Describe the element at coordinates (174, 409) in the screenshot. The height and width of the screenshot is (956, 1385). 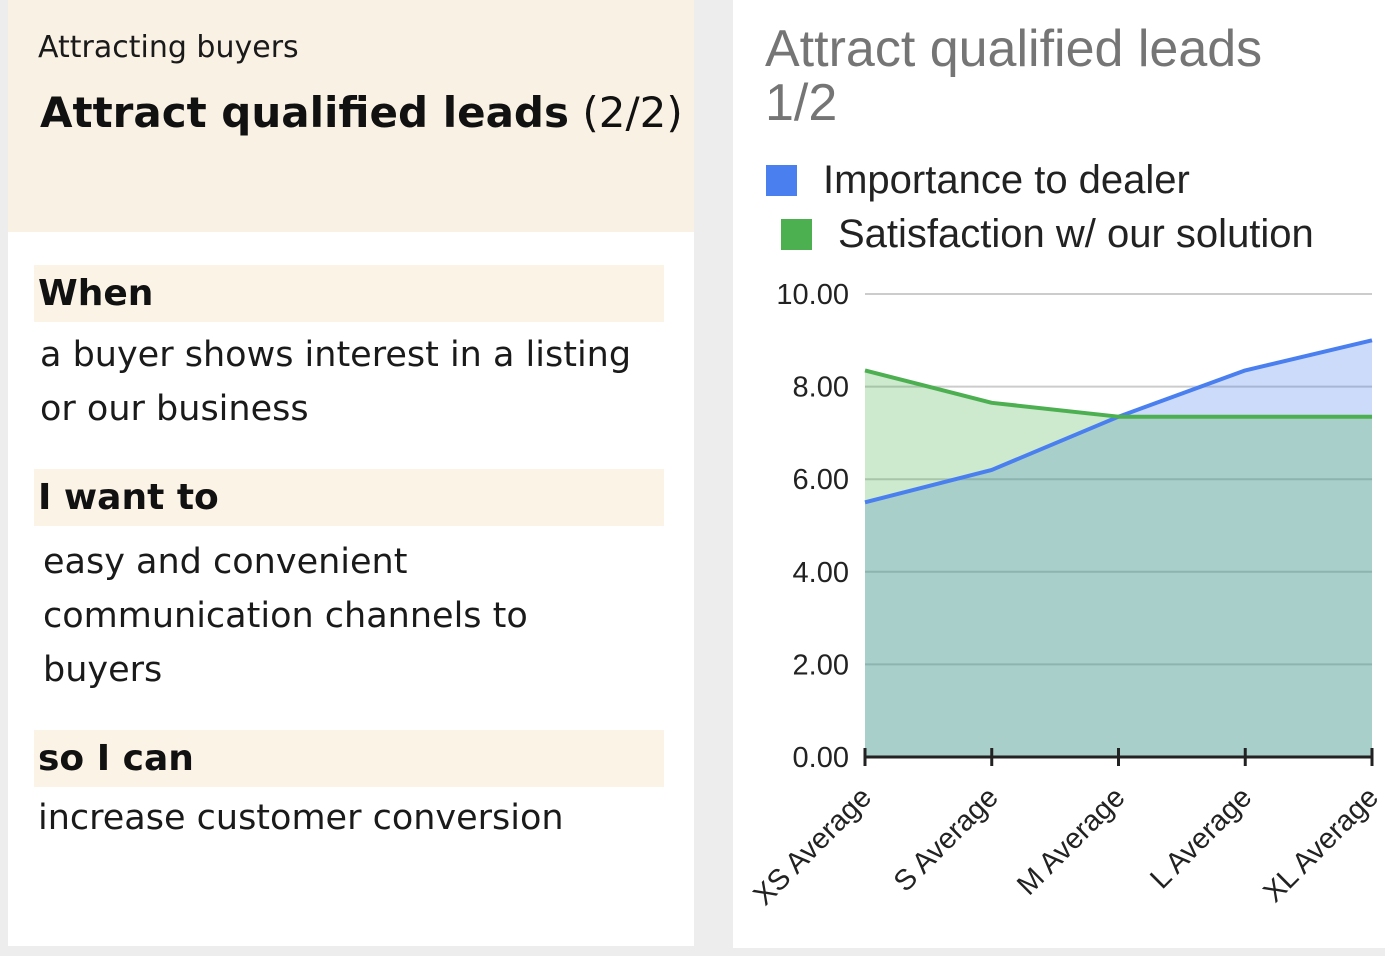
I see `body-line: or our business` at that location.